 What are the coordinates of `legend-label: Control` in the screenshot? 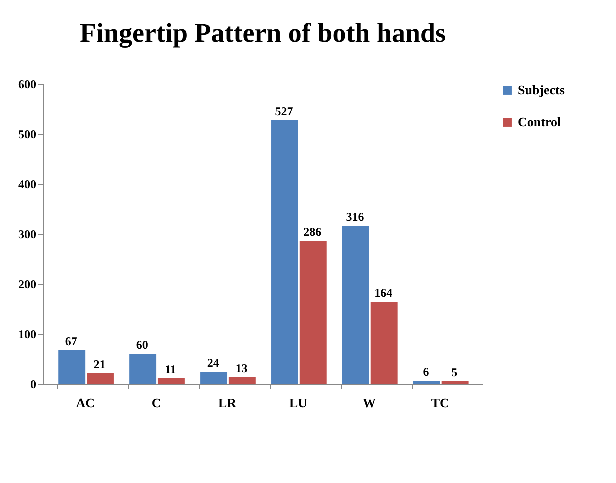 It's located at (540, 122).